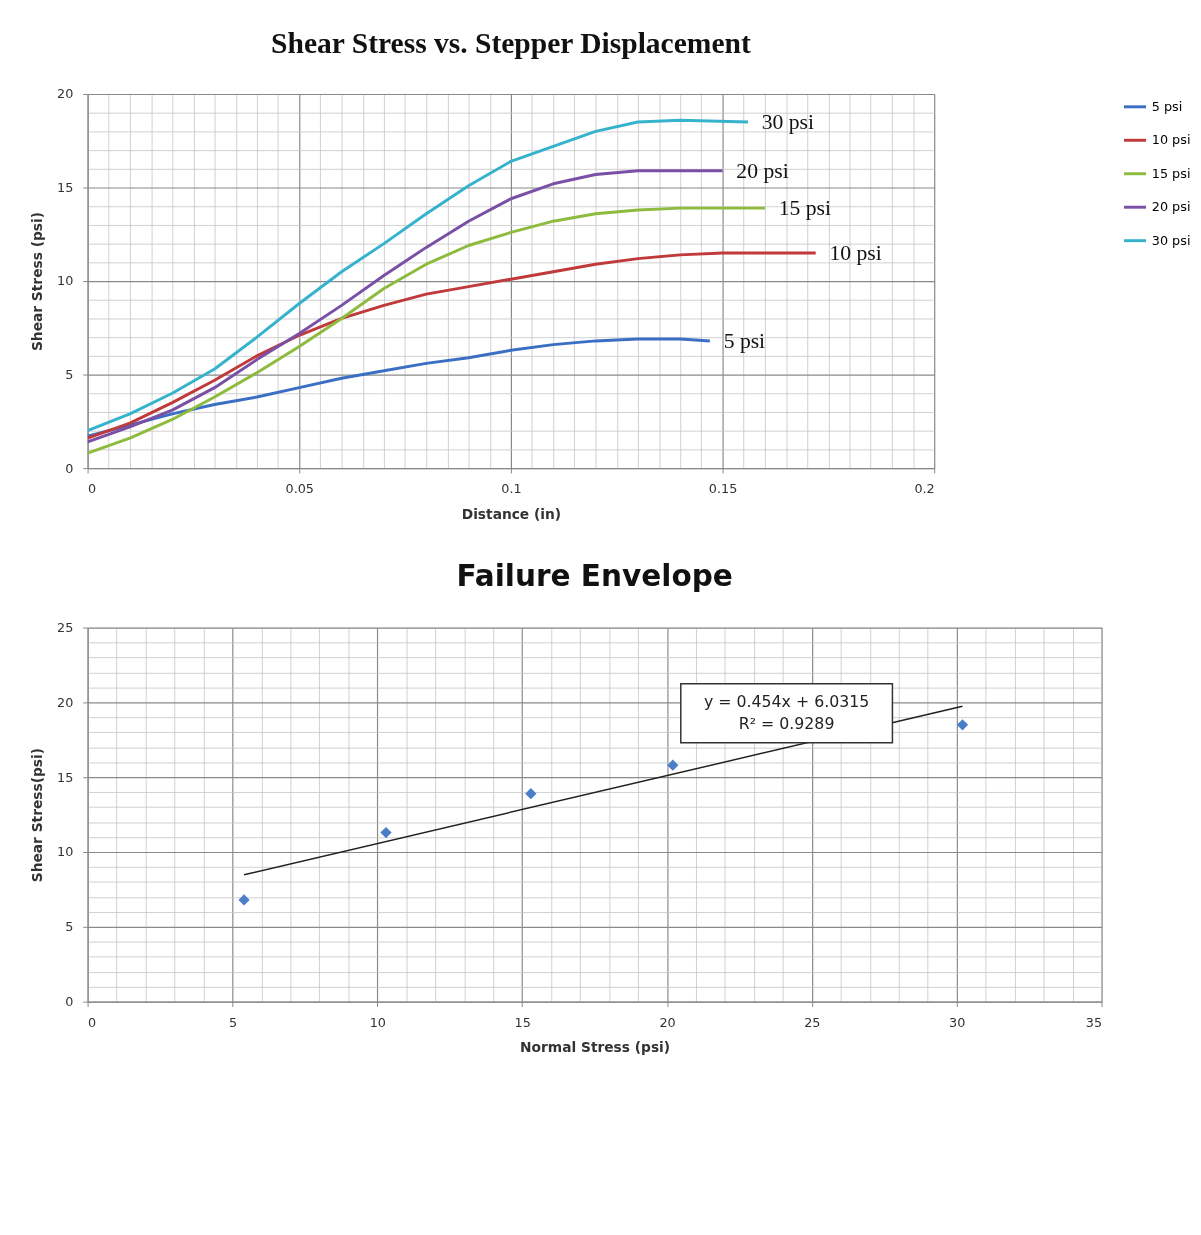 The image size is (1201, 1235). I want to click on x-tick-label: 5, so click(233, 1022).